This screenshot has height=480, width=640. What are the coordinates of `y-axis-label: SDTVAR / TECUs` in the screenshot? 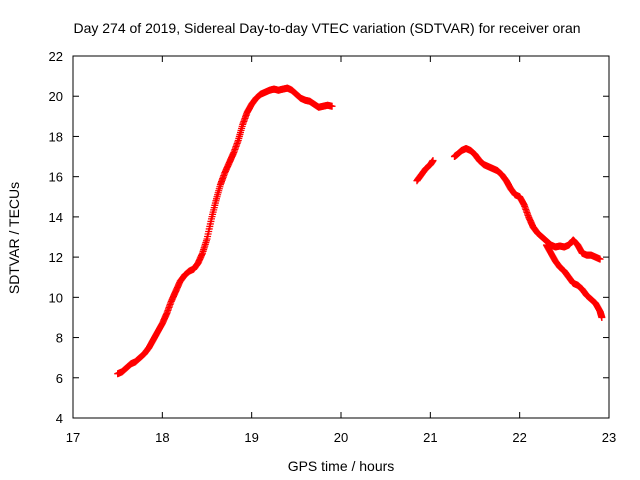 It's located at (14, 238).